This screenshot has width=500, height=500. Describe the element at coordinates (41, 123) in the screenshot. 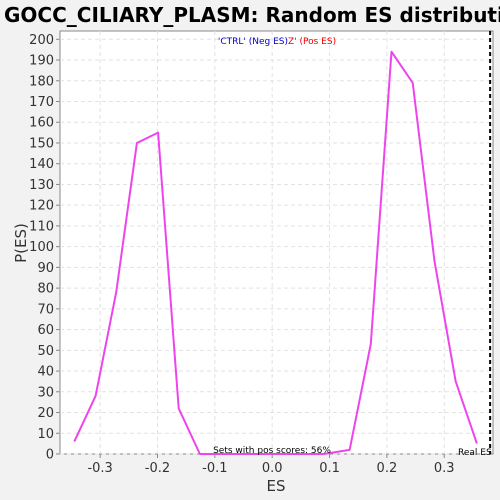

I see `y-tick-label: 160` at that location.